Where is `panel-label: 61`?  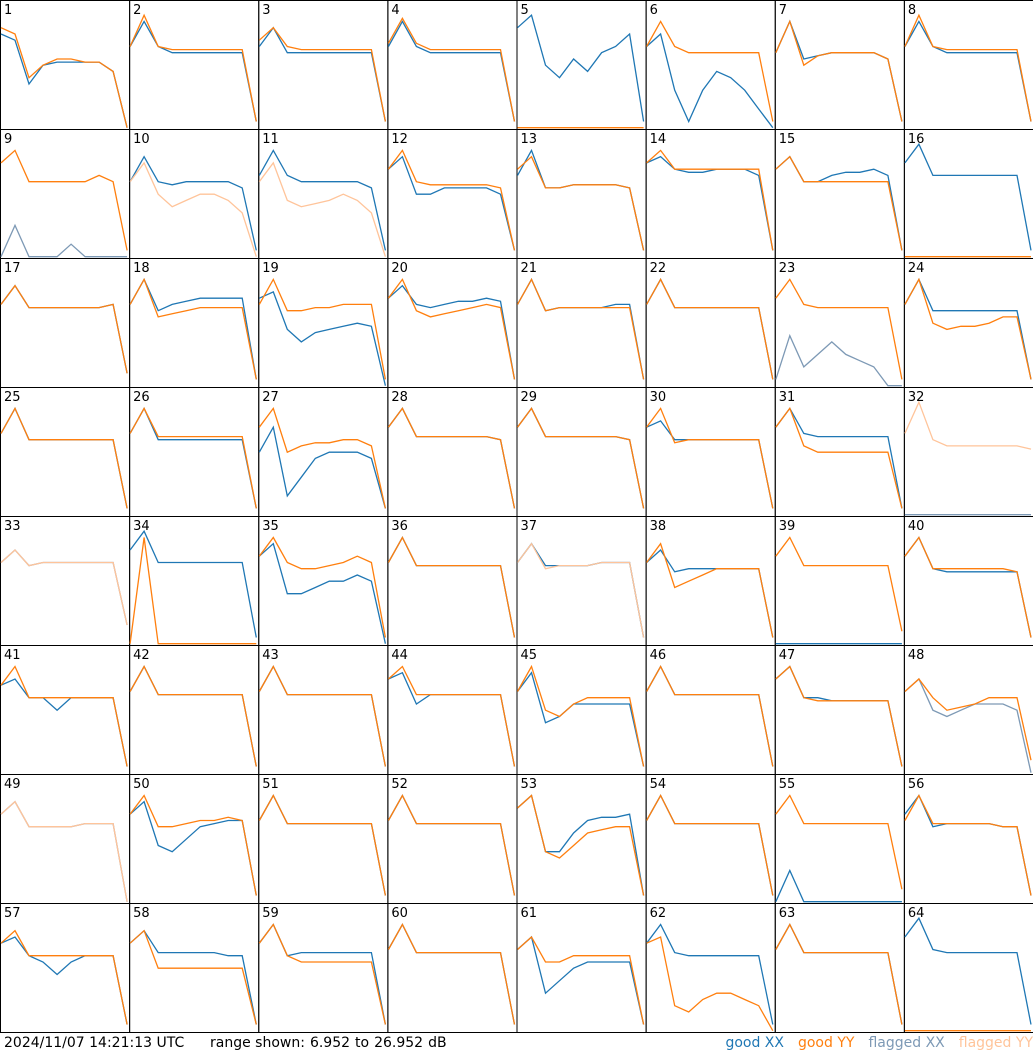
panel-label: 61 is located at coordinates (529, 913).